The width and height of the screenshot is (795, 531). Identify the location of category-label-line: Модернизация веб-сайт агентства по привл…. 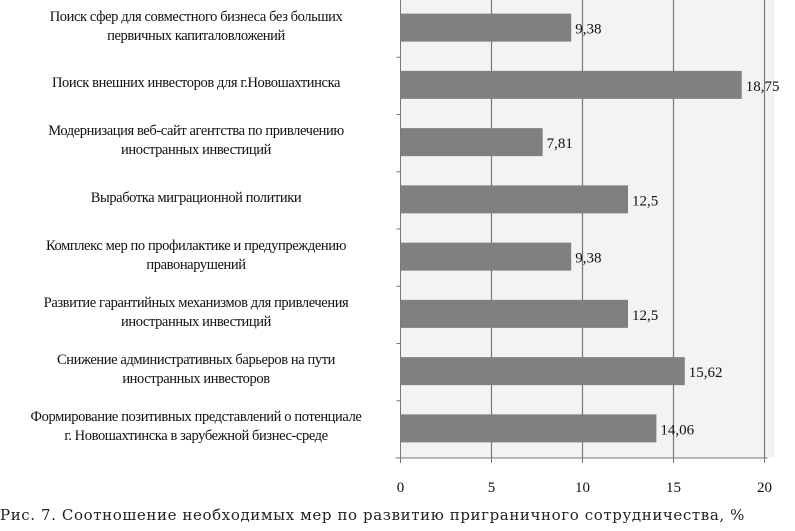
(196, 131).